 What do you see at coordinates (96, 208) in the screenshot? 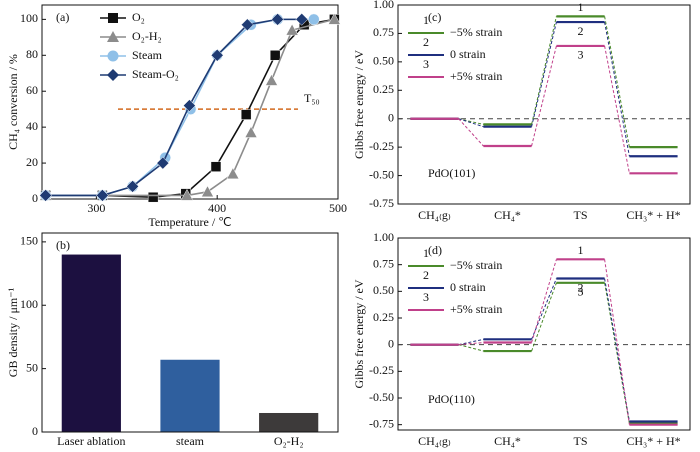
I see `x-tick-label: 300` at bounding box center [96, 208].